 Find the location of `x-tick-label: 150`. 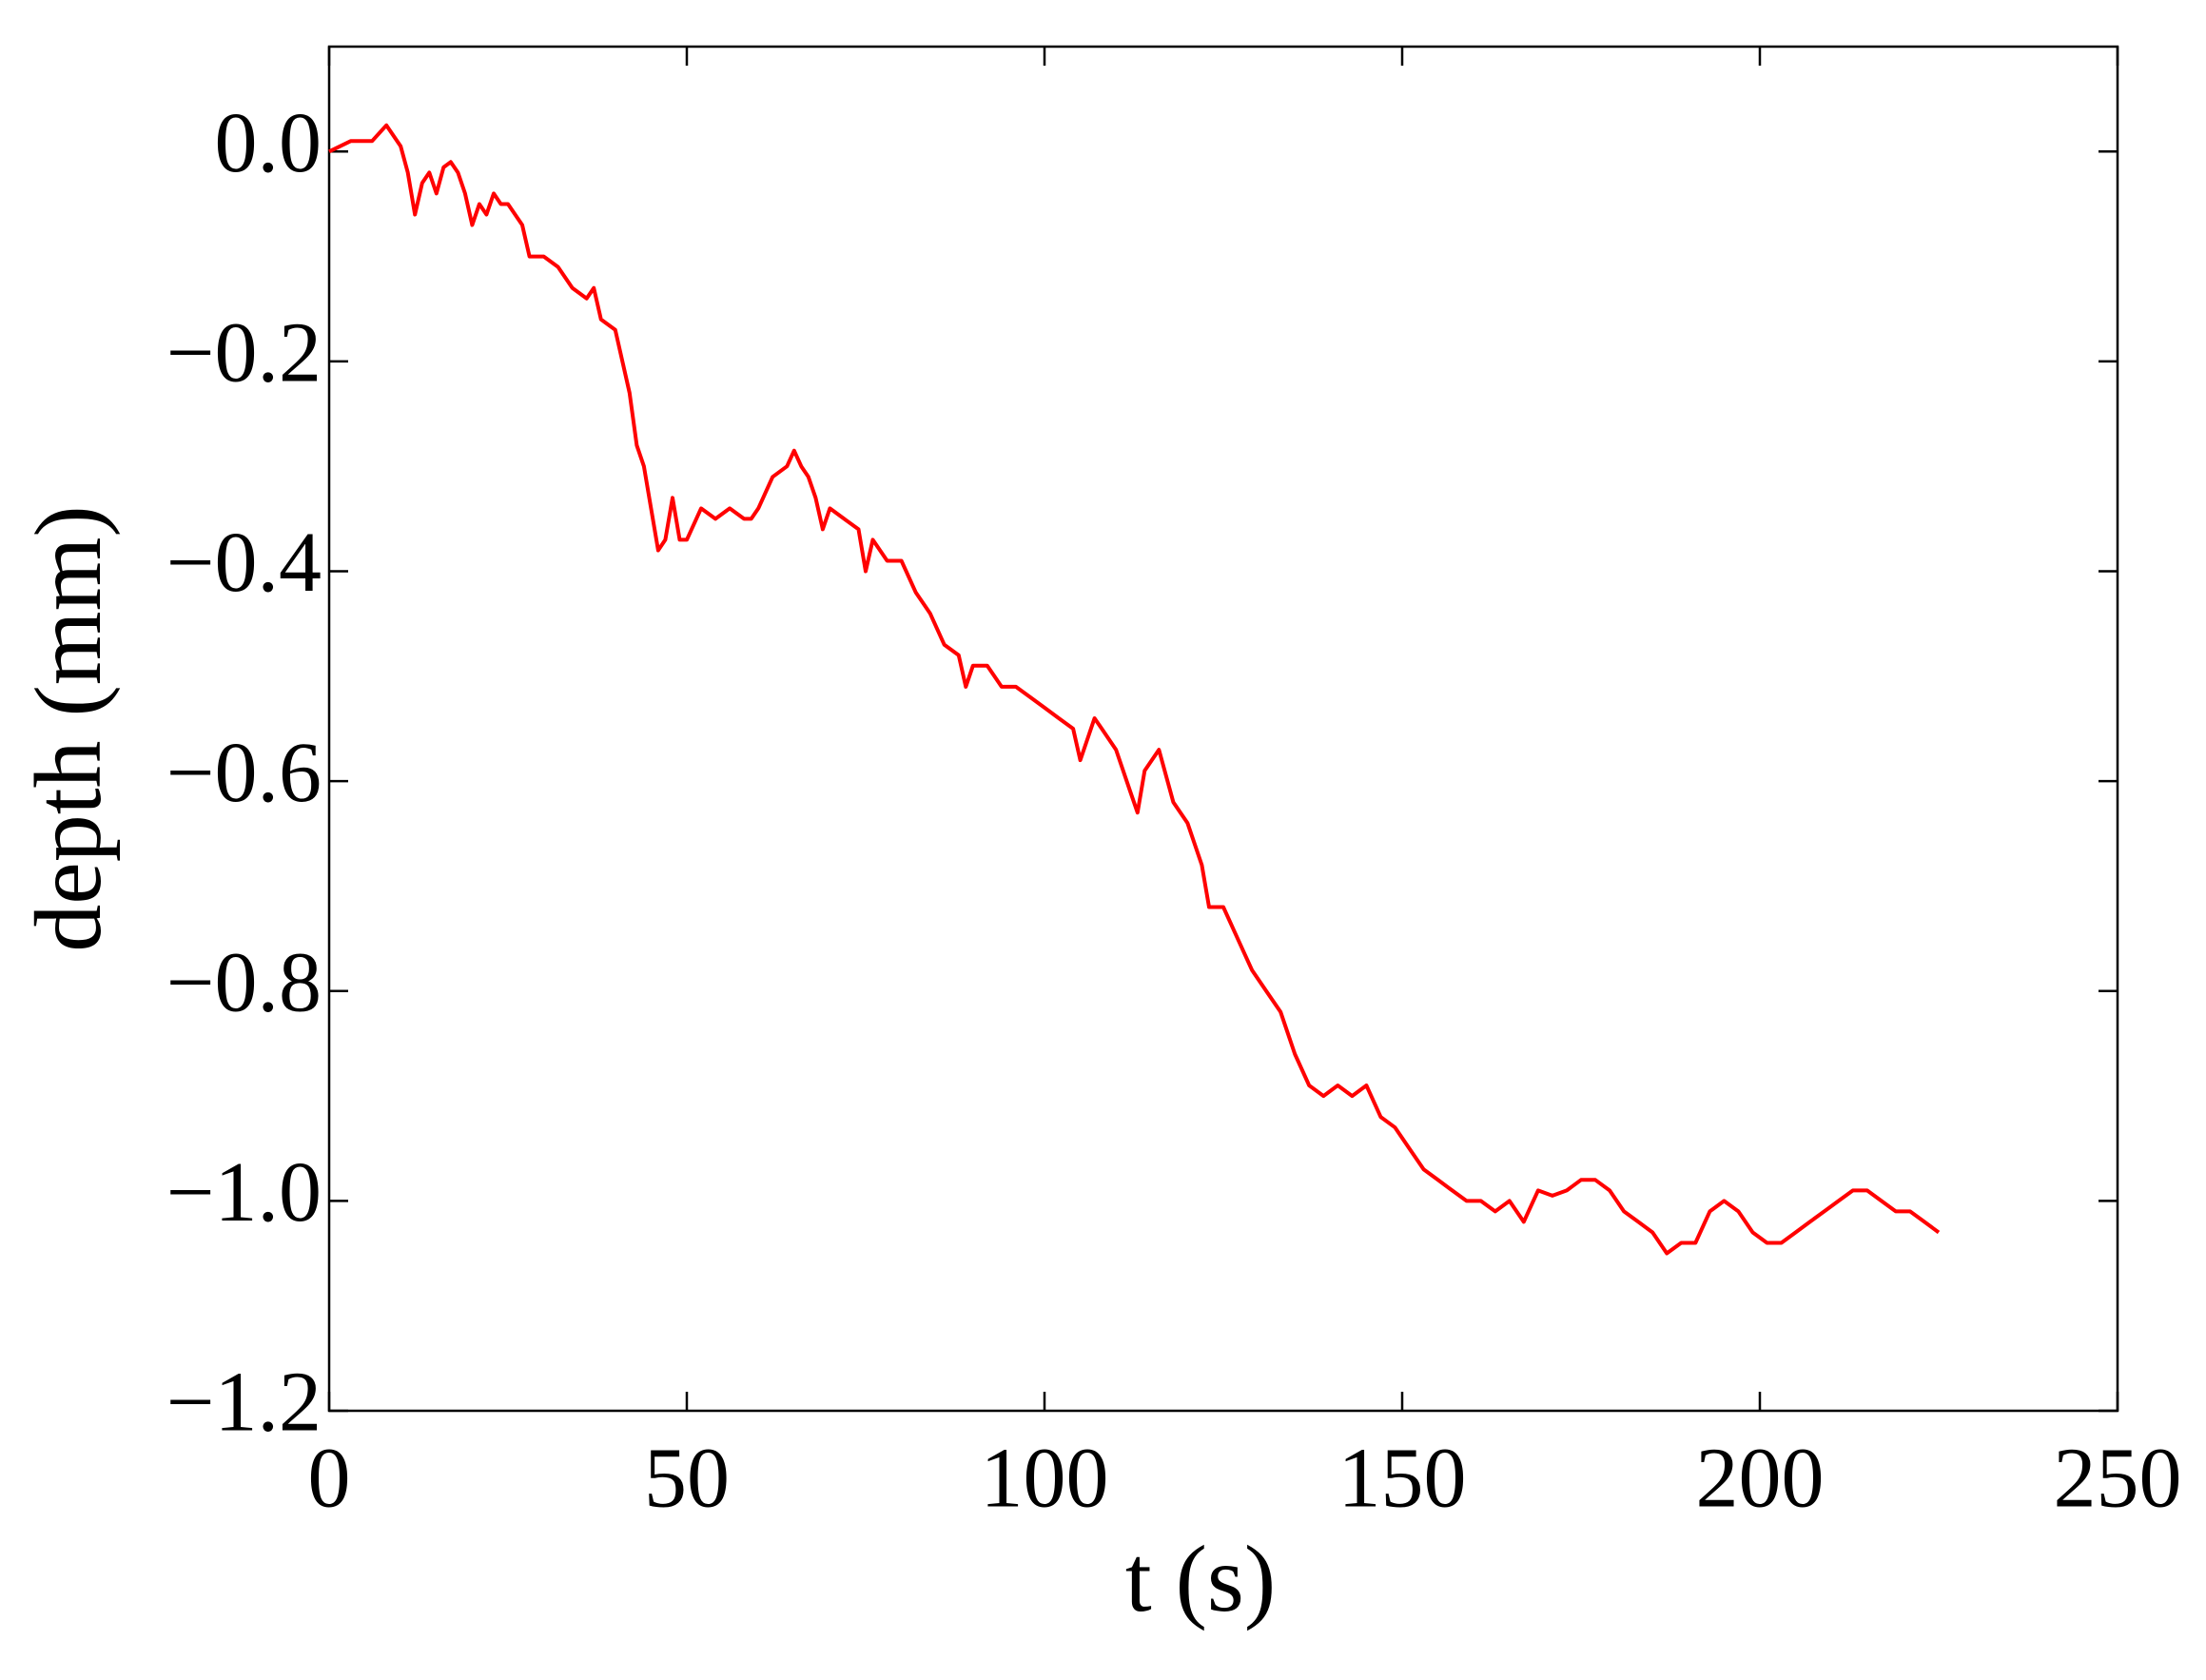

x-tick-label: 150 is located at coordinates (1403, 1479).